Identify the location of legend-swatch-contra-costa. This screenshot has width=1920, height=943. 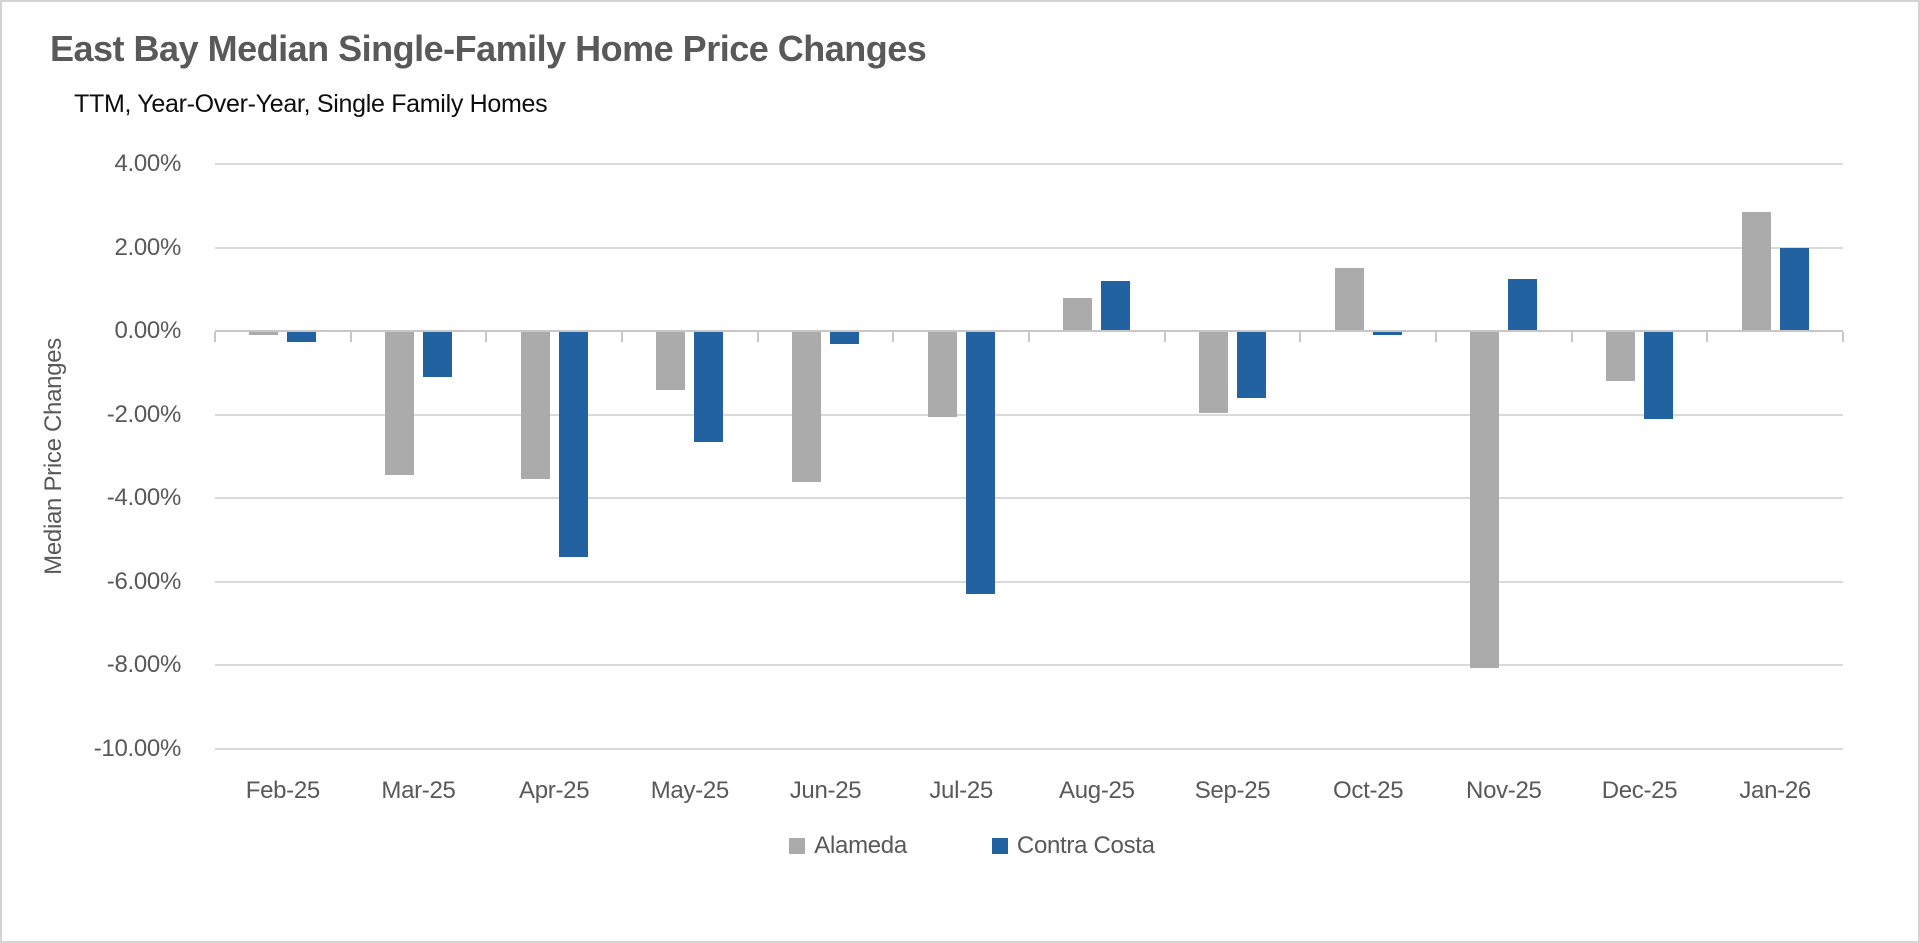
(999, 846).